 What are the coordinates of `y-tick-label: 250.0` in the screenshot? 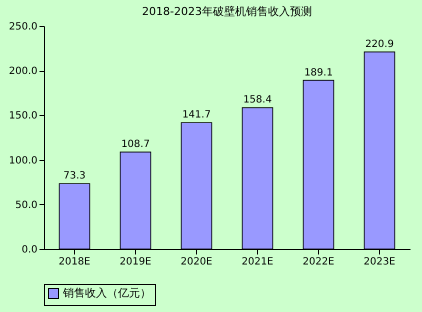 It's located at (23, 27).